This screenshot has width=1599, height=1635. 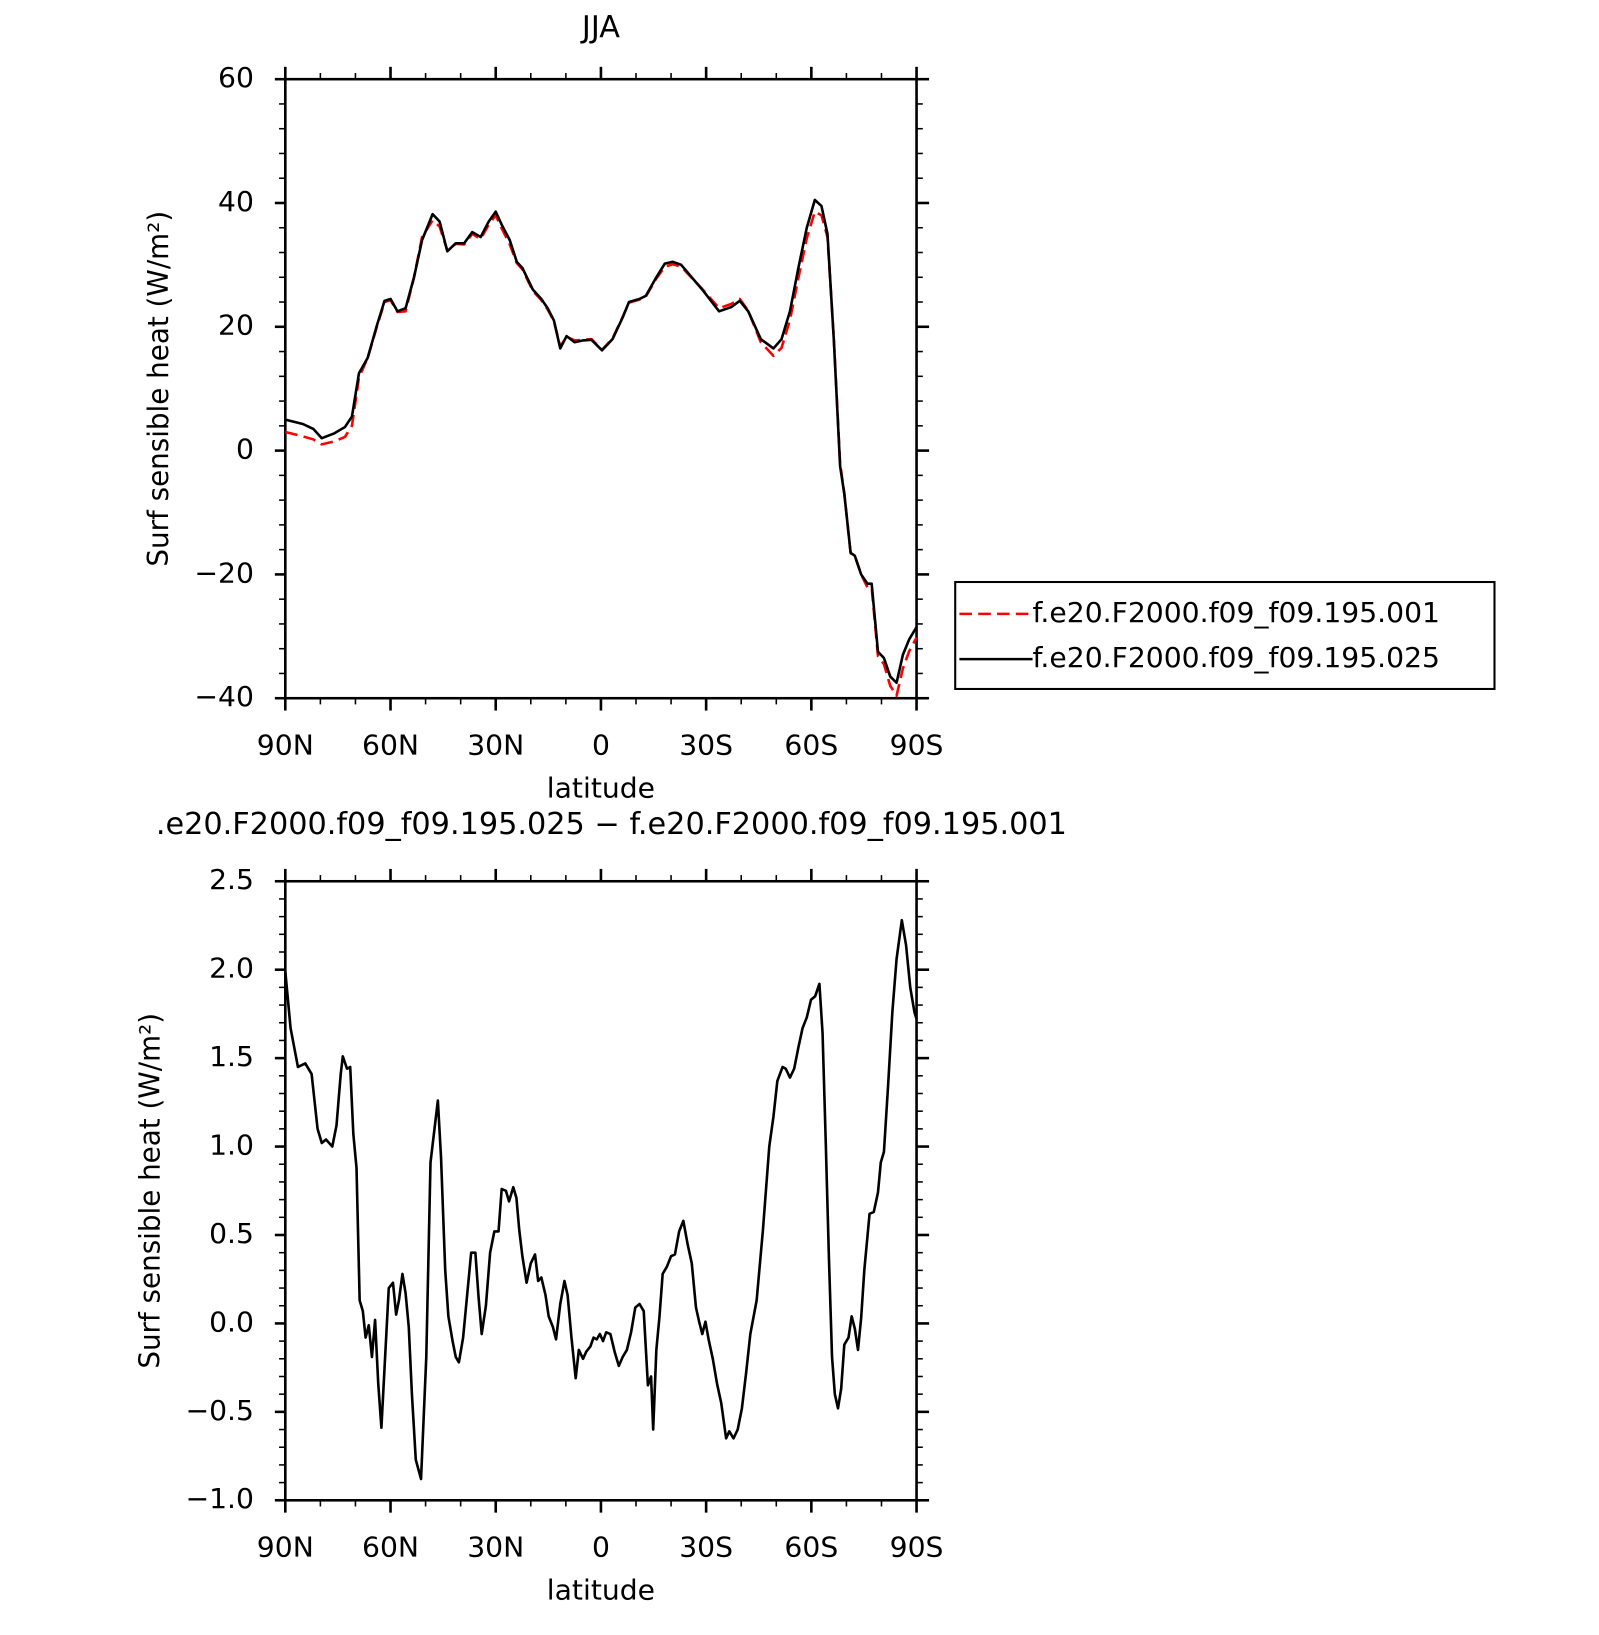 I want to click on y-tick-label: 2.5, so click(x=231, y=879).